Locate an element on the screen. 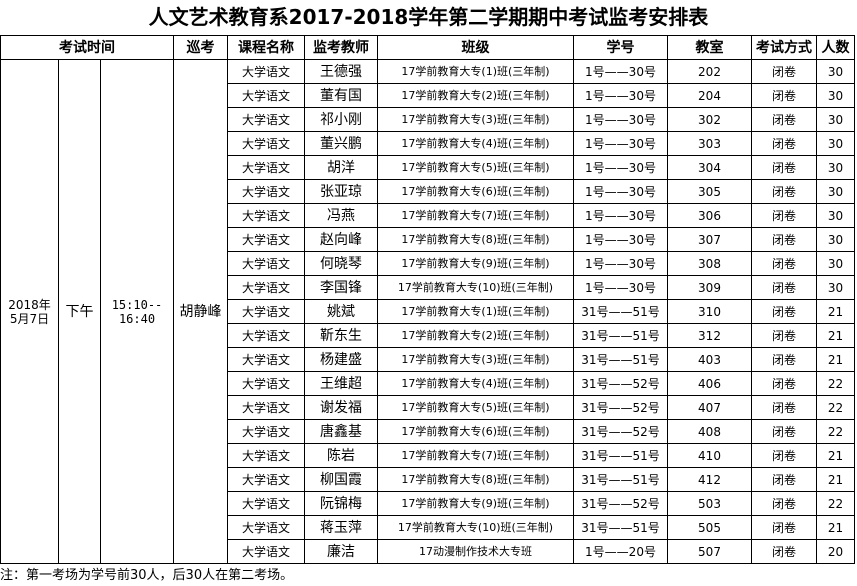 This screenshot has width=857, height=586. table-row: 大学语文 祁小刚 17学前教育大专(3)班(三年制) 1号——30号 302 闭卷 30 is located at coordinates (428, 119).